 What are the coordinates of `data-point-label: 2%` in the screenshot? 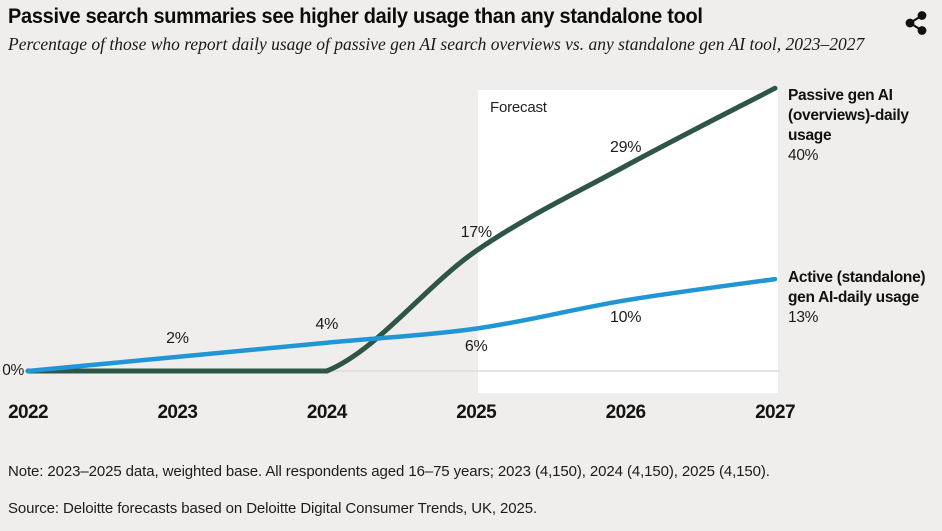 It's located at (177, 338).